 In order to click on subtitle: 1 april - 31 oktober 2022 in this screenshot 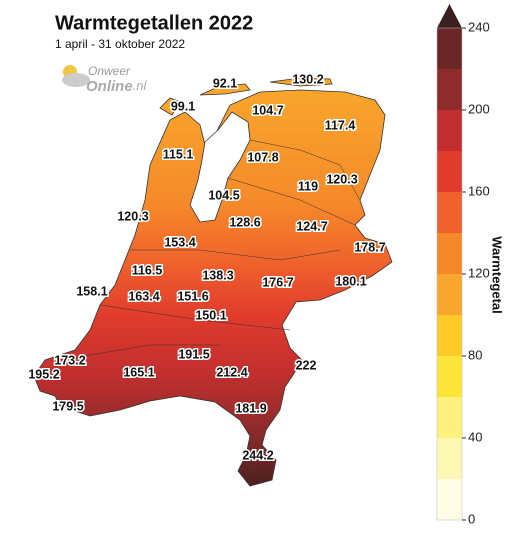, I will do `click(120, 44)`.